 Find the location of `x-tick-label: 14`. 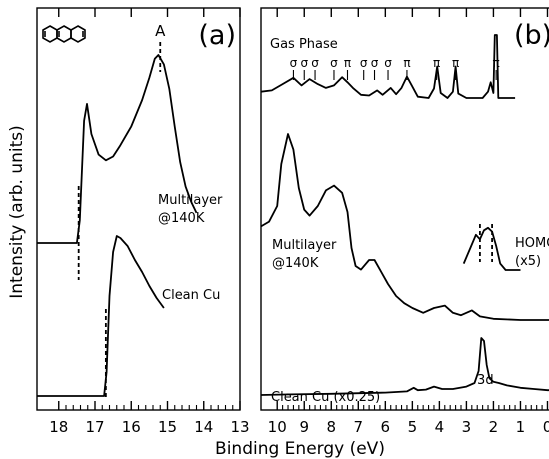

x-tick-label: 14 is located at coordinates (203, 427).